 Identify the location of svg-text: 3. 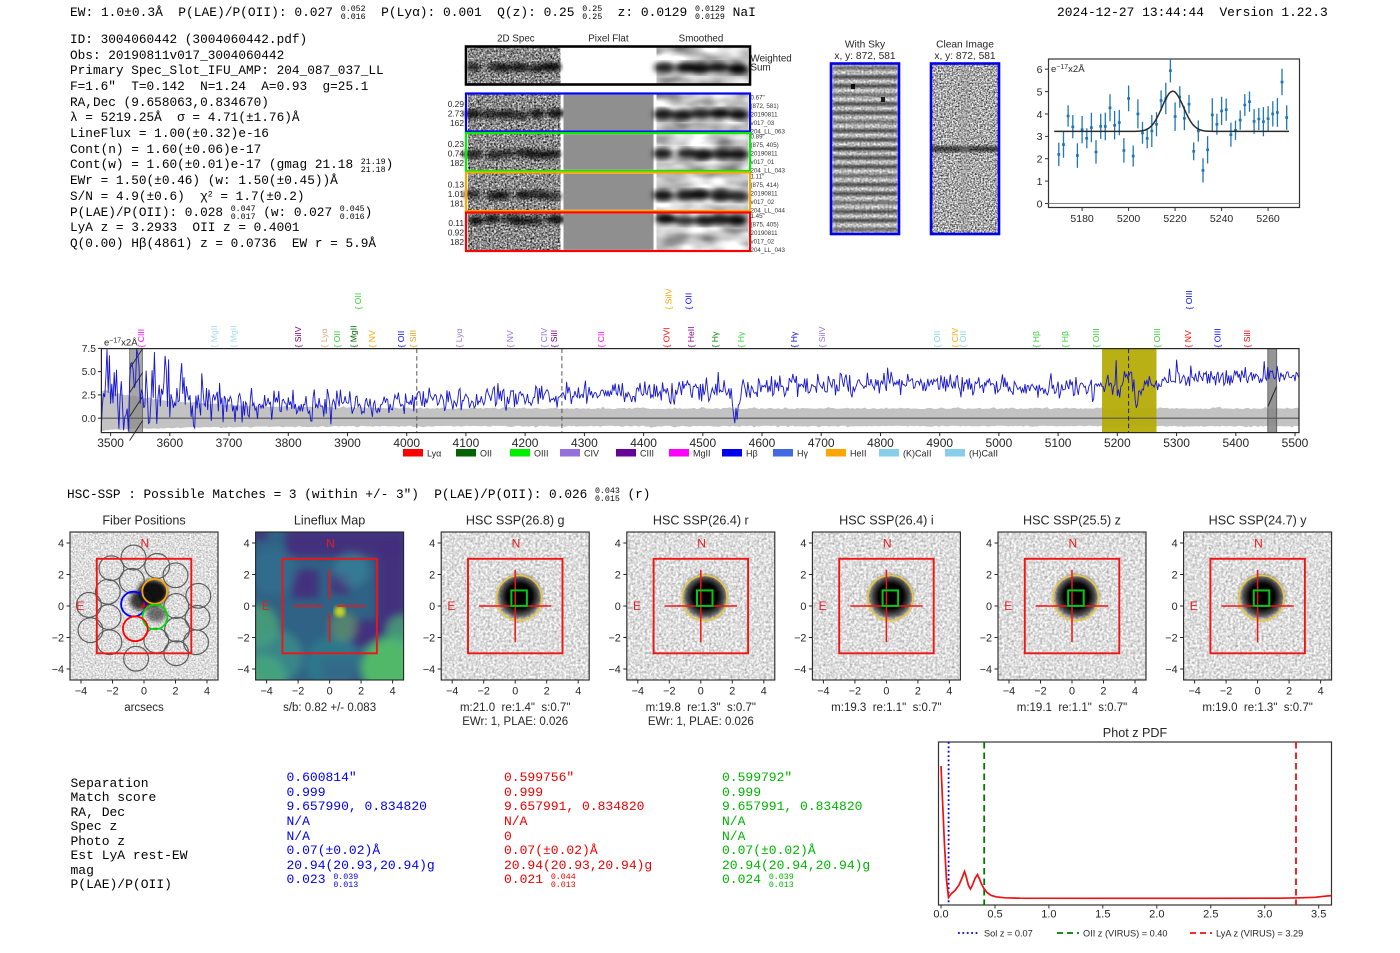
(1040, 137).